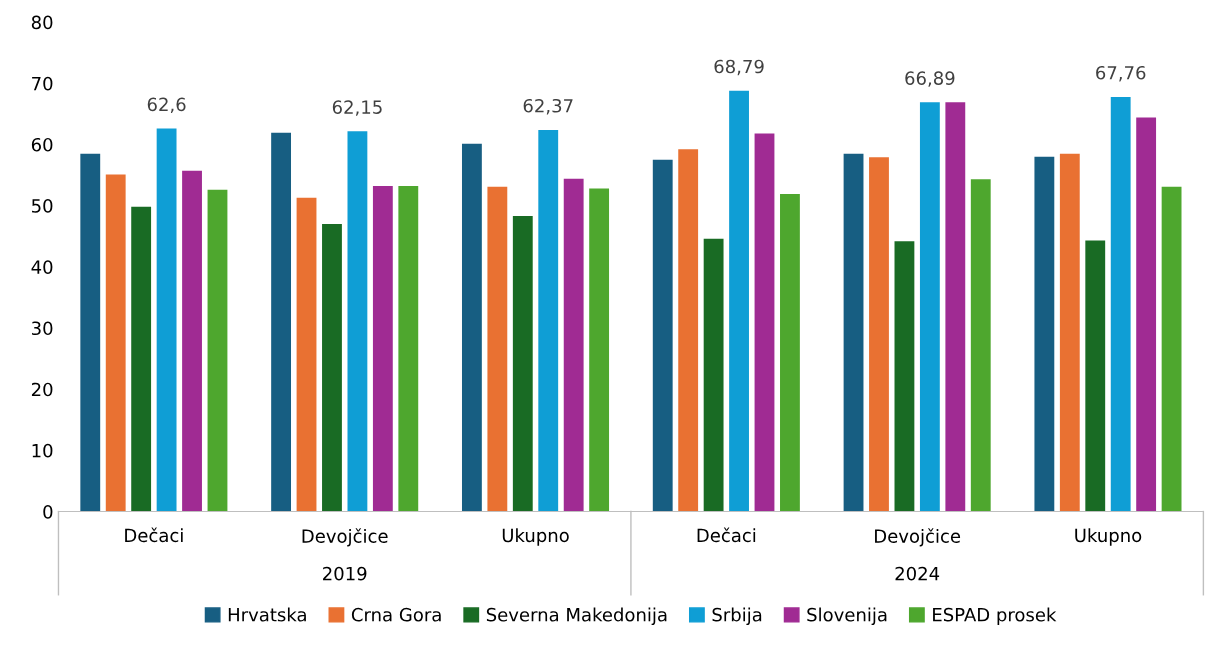 The width and height of the screenshot is (1218, 650). I want to click on legend-label: Srbija, so click(737, 616).